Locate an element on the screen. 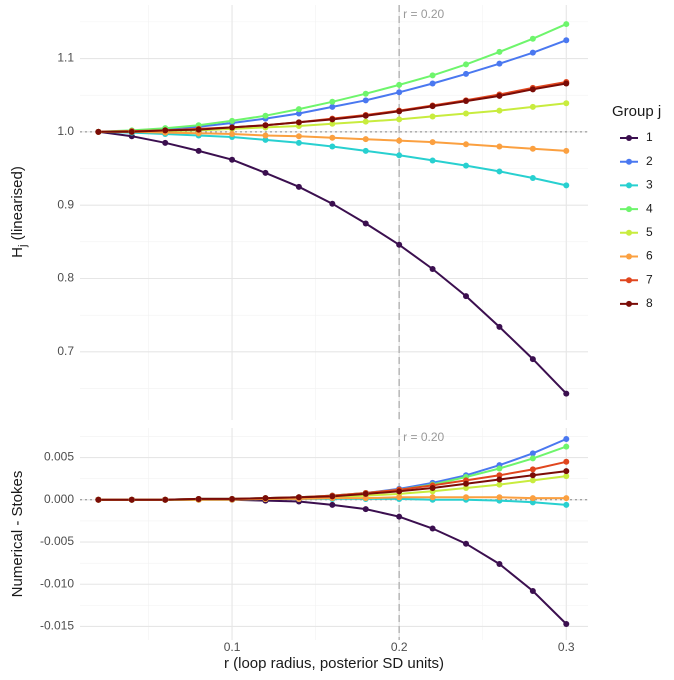 This screenshot has width=674, height=680. legend-label: 1 is located at coordinates (649, 137).